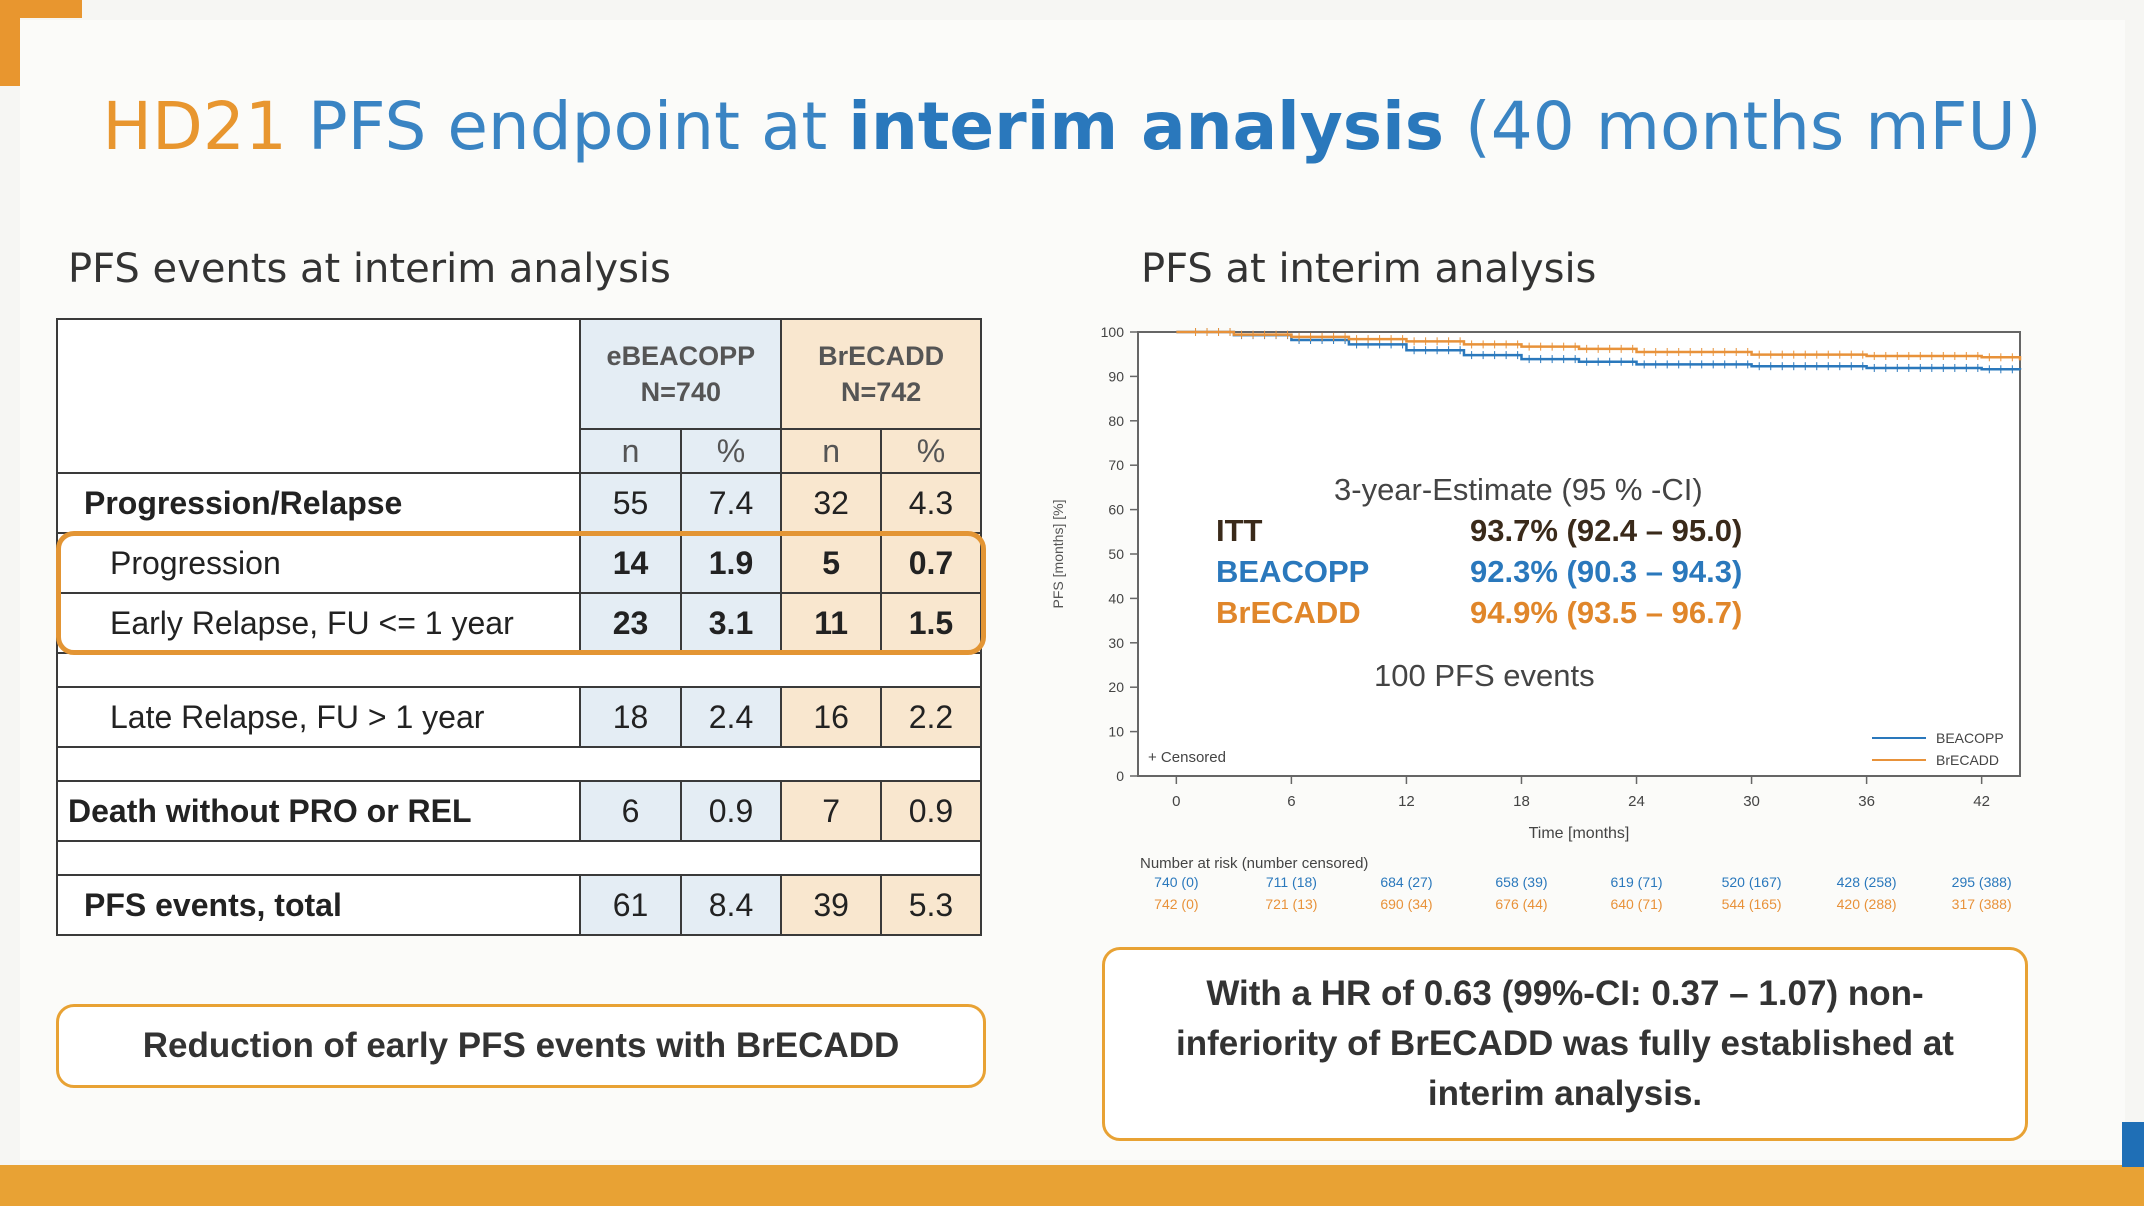  What do you see at coordinates (881, 392) in the screenshot?
I see `brecadd-n: N=742` at bounding box center [881, 392].